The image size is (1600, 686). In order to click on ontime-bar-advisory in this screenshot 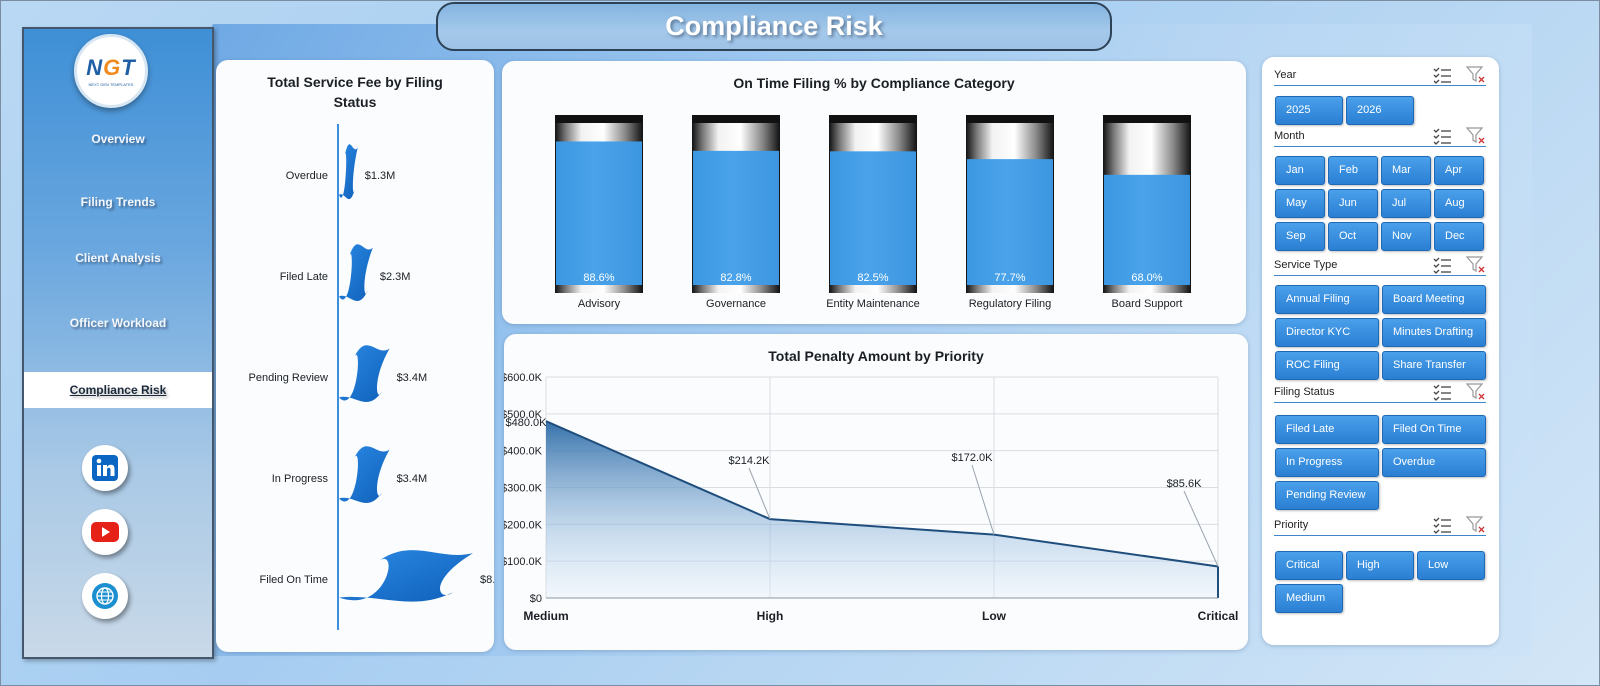, I will do `click(599, 213)`.